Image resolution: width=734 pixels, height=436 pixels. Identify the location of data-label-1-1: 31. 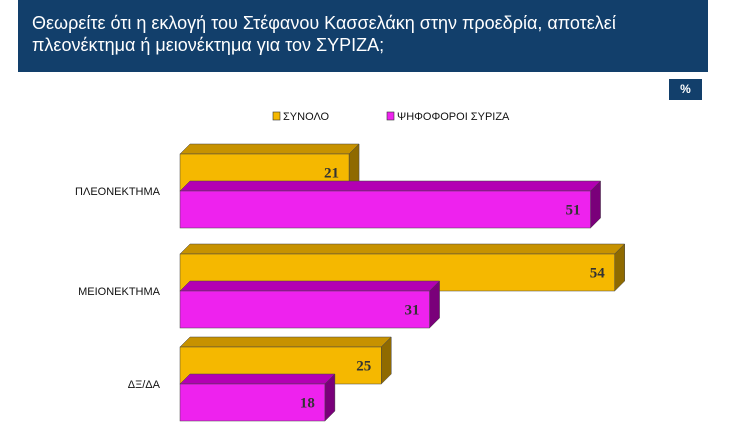
(412, 311).